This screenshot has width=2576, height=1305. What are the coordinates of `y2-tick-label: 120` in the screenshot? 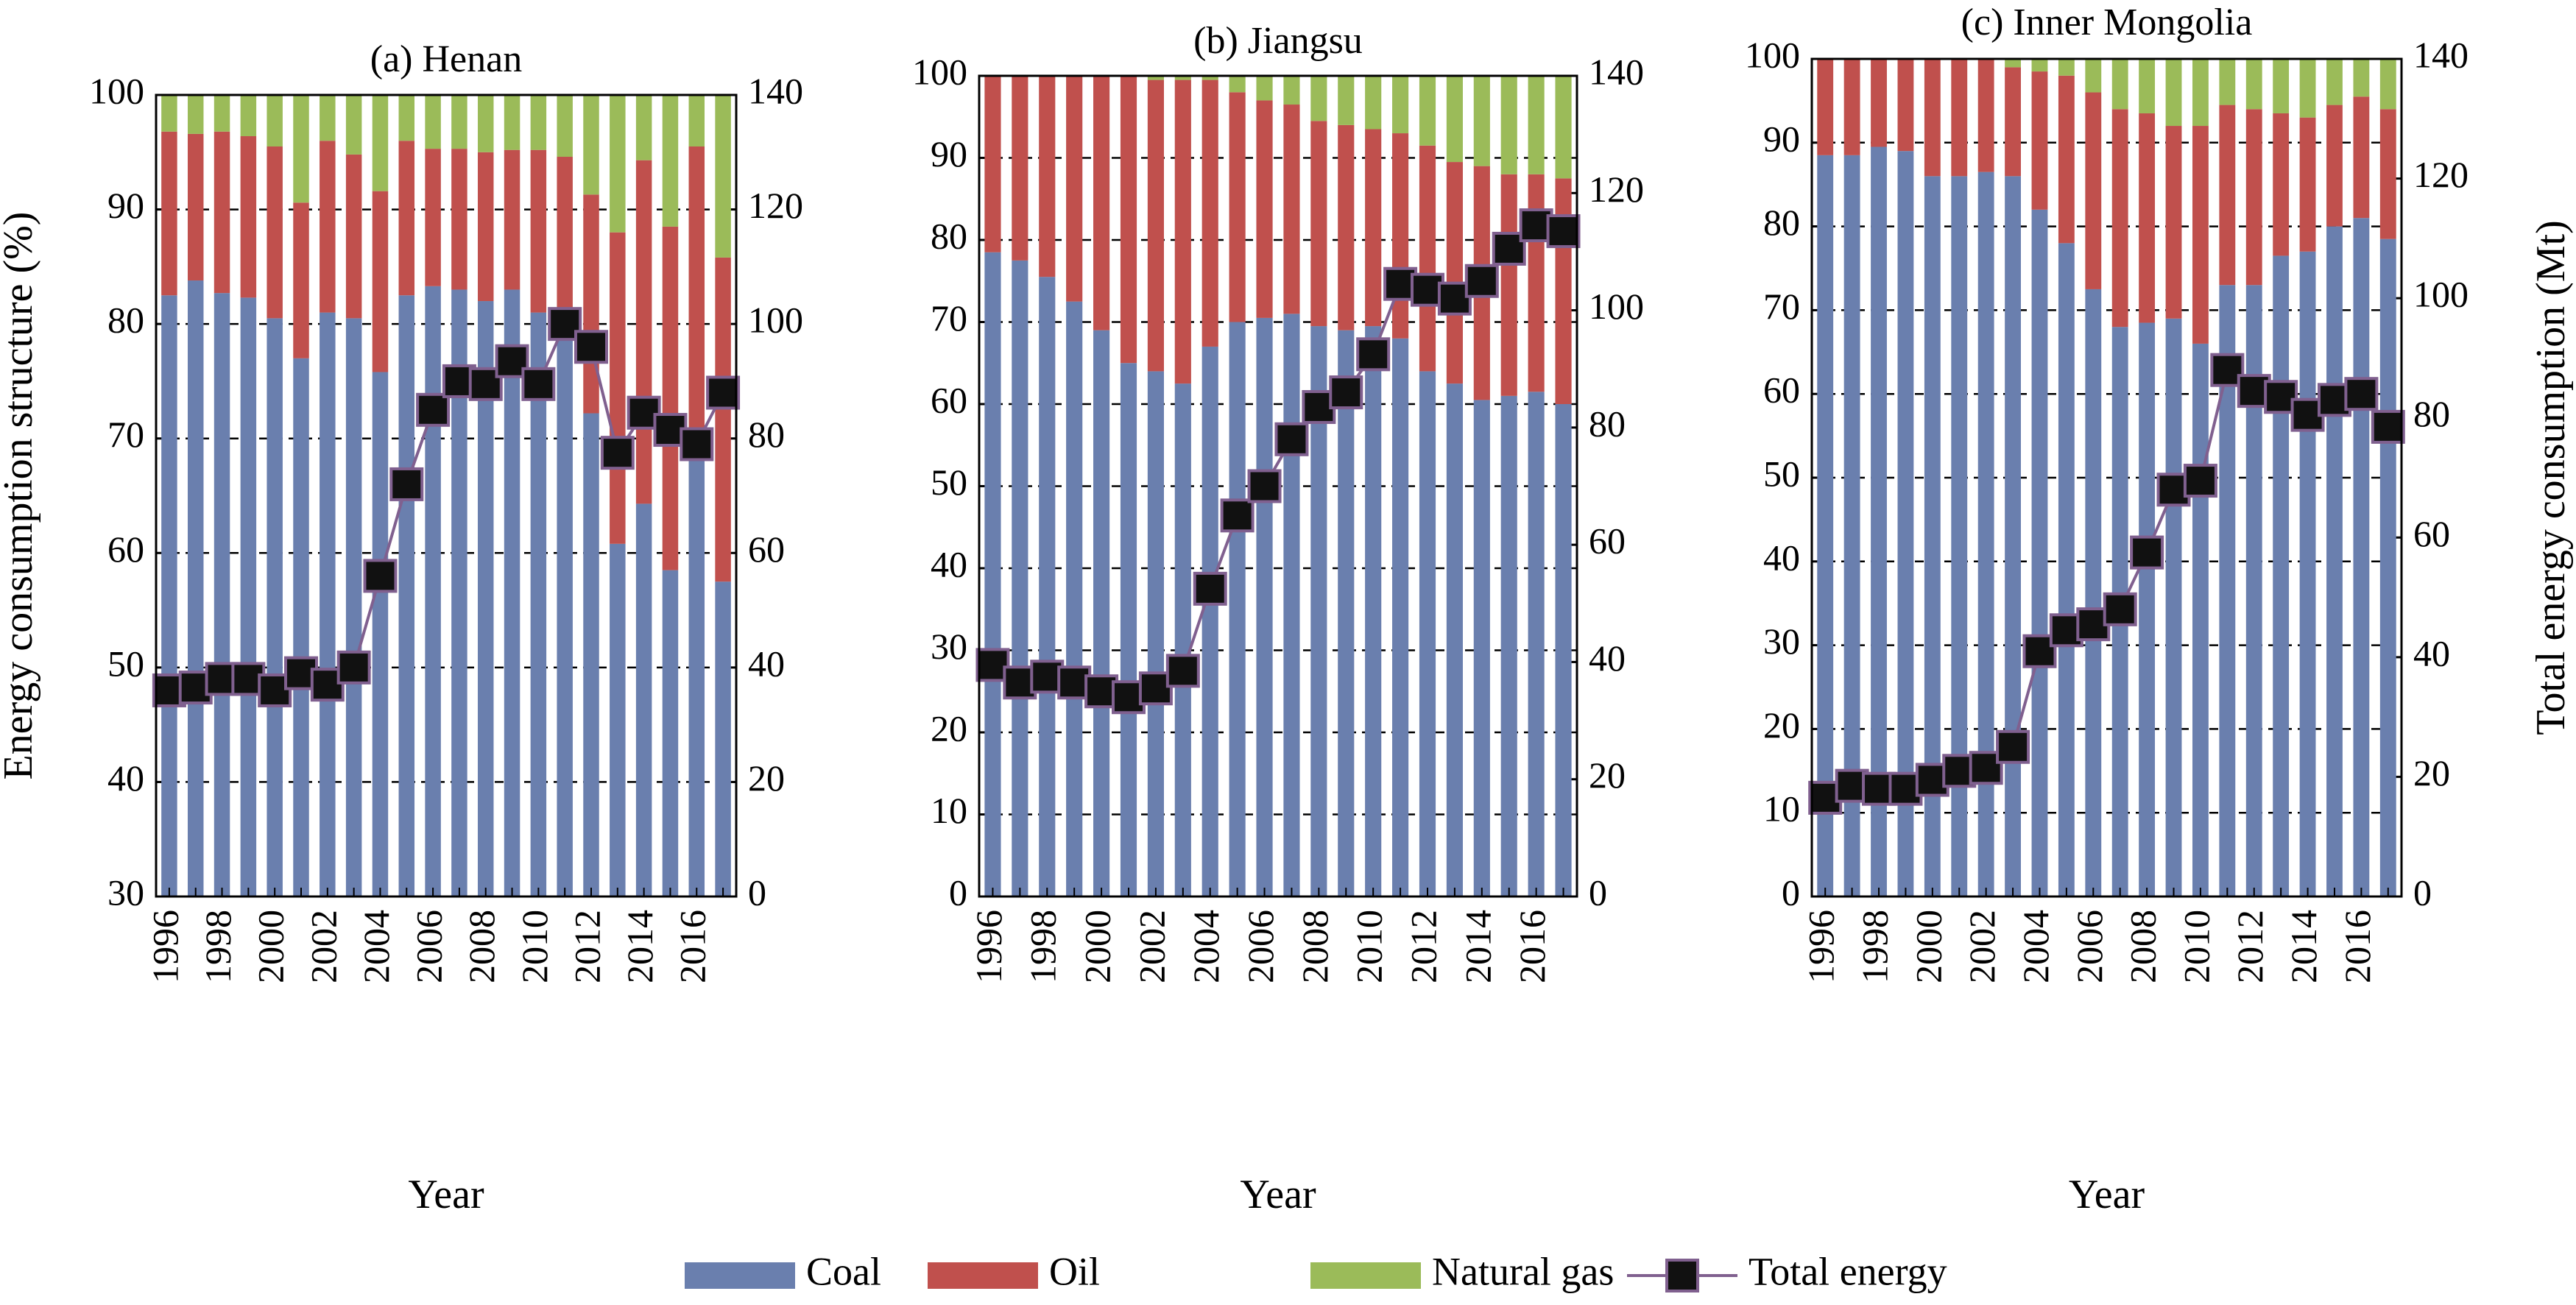 It's located at (775, 205).